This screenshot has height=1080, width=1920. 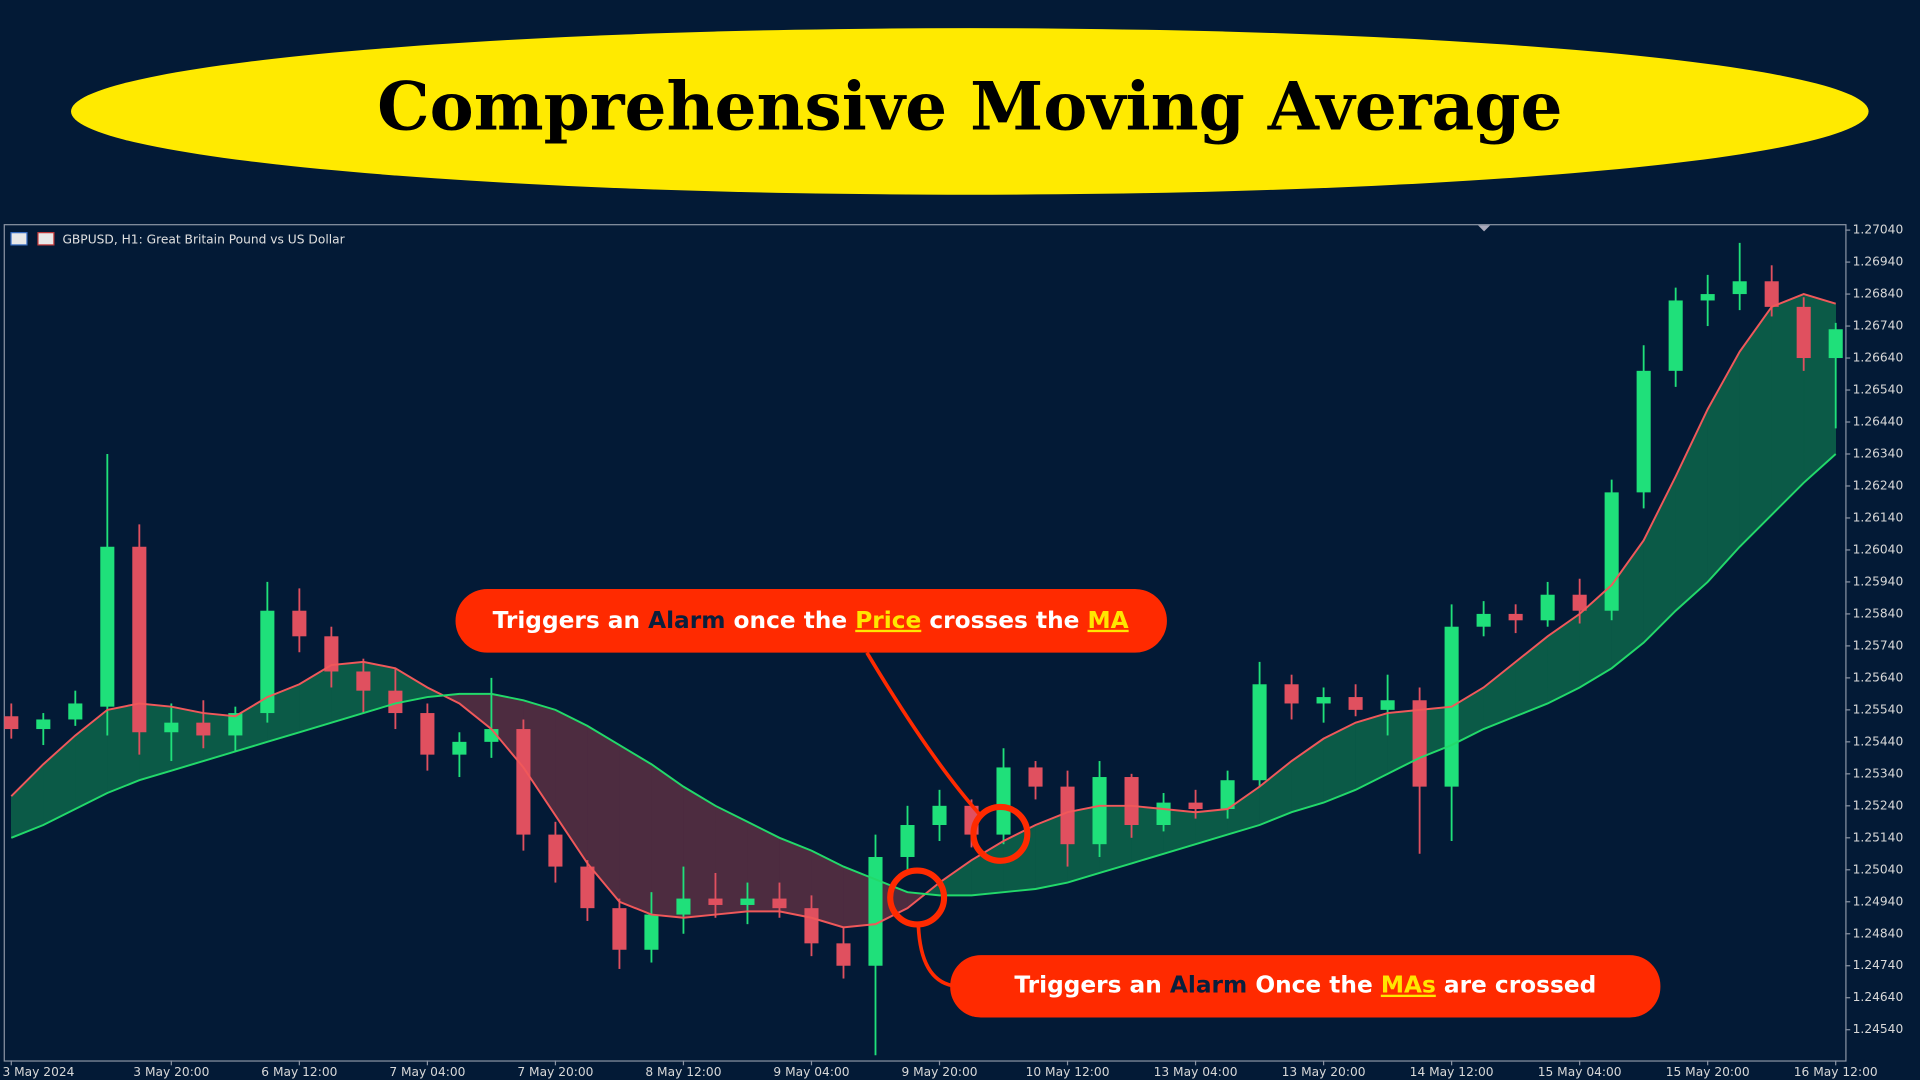 What do you see at coordinates (1516, 984) in the screenshot?
I see `callout-part: are crossed` at bounding box center [1516, 984].